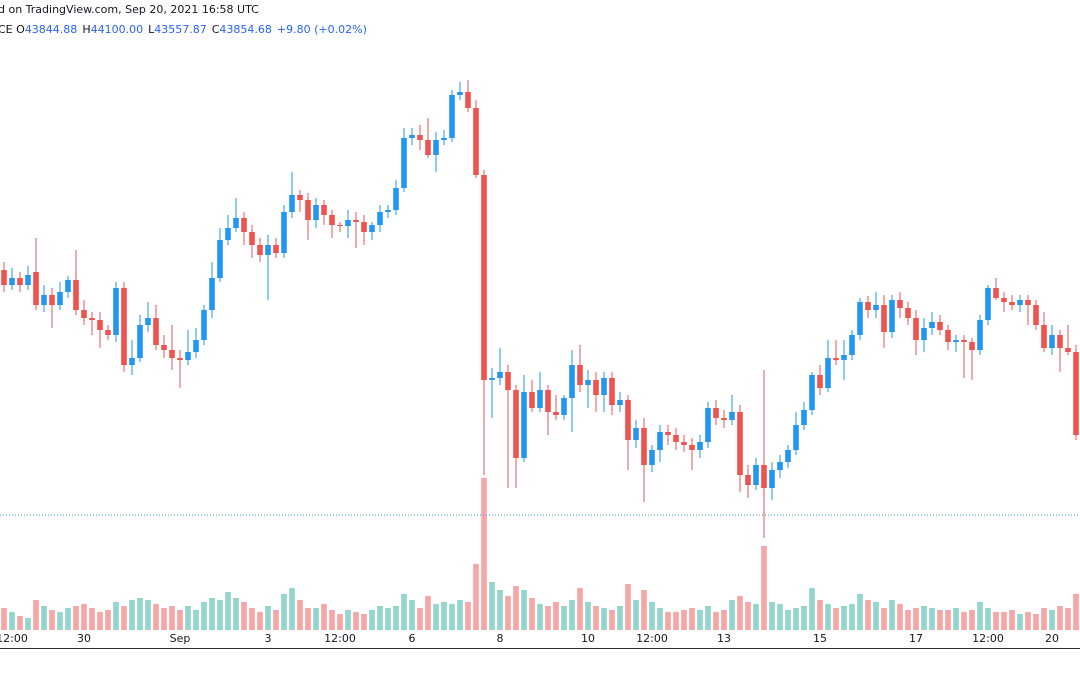  I want to click on ohlc-value: 43854.68, so click(245, 29).